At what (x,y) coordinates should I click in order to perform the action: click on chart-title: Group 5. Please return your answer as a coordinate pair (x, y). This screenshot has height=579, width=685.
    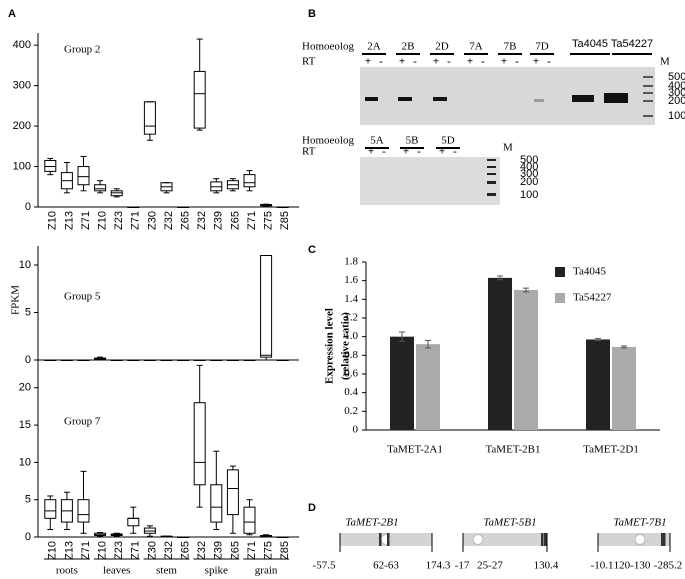
    Looking at the image, I should click on (82, 297).